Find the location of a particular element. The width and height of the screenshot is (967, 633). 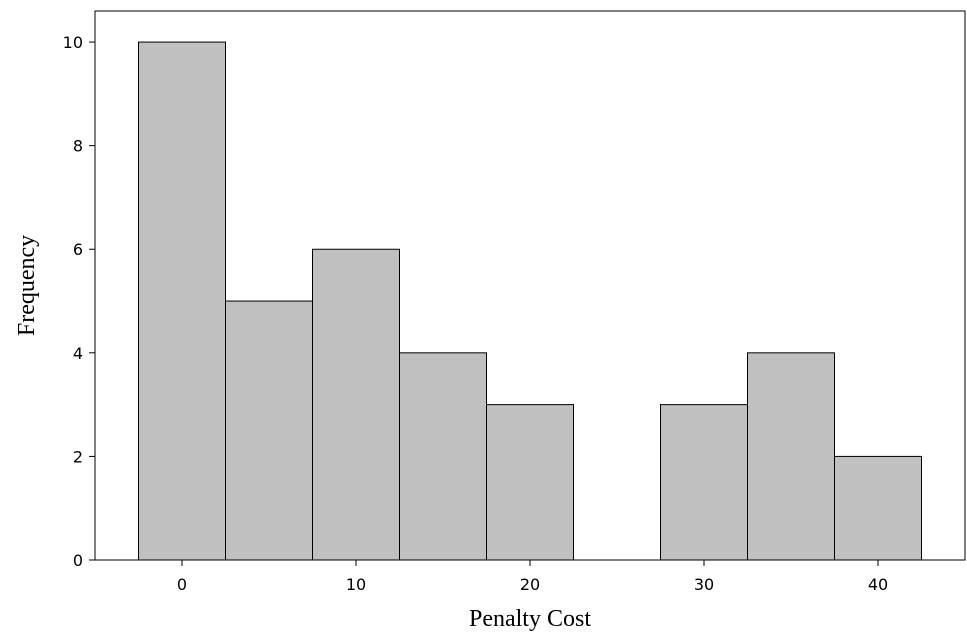

y-tick-label: 8 is located at coordinates (78, 146).